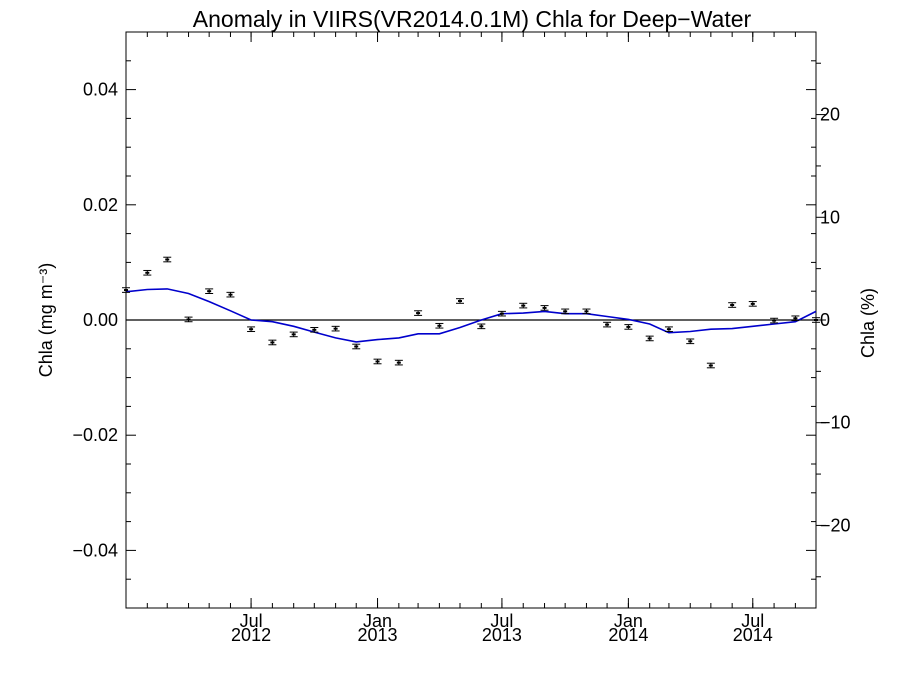  Describe the element at coordinates (830, 115) in the screenshot. I see `right-tick-label: 20` at that location.